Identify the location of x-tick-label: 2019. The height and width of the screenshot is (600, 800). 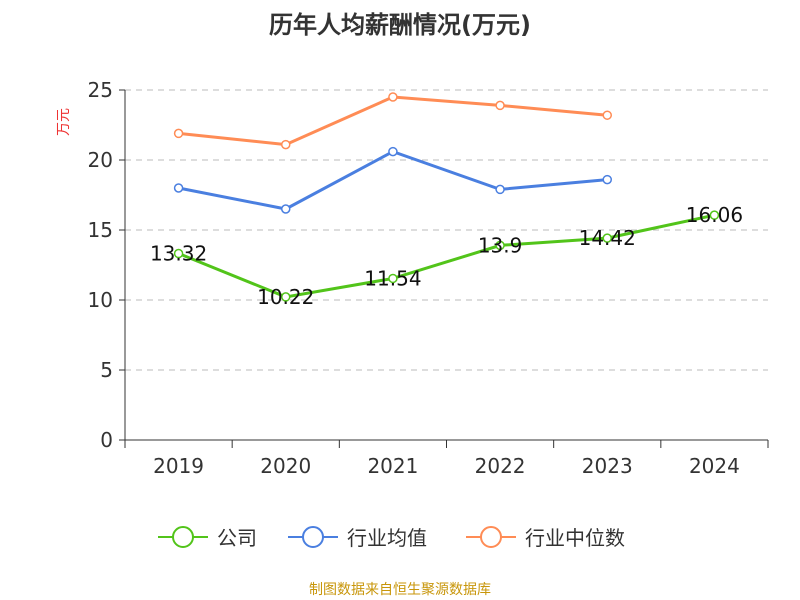
(178, 466).